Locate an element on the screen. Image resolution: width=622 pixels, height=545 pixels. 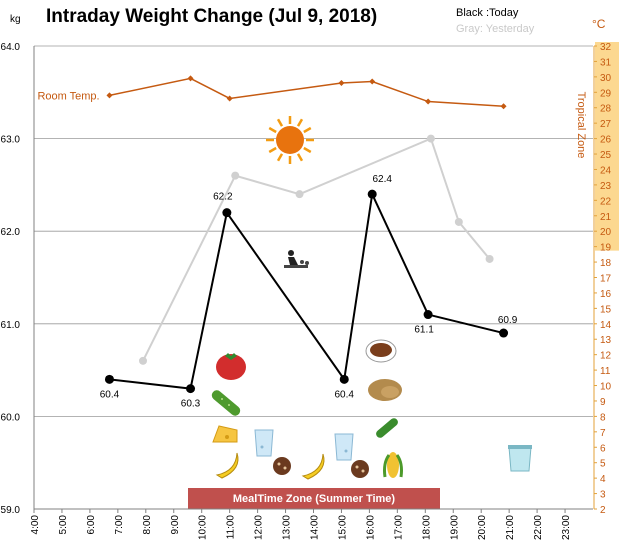
yogurt-icon is located at coordinates (520, 458).